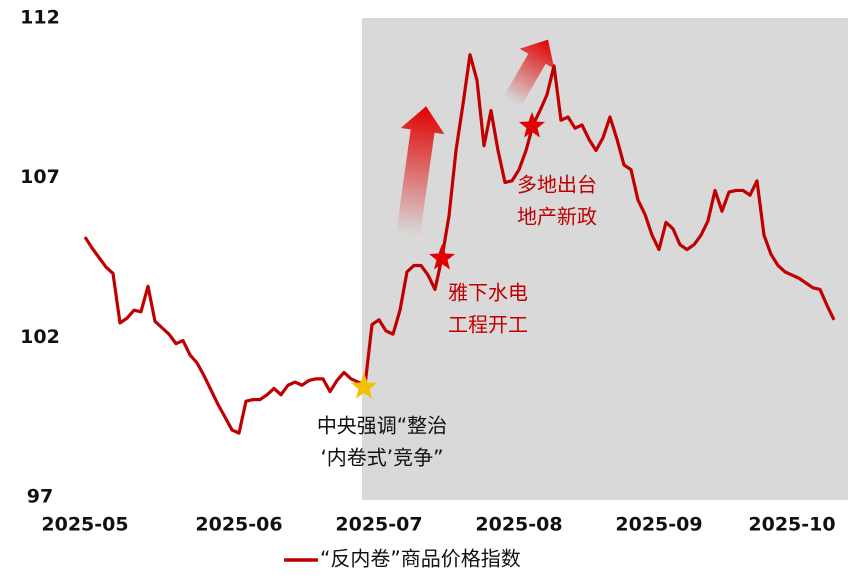 The width and height of the screenshot is (864, 580). What do you see at coordinates (378, 525) in the screenshot?
I see `x-tick-label: 2025-07` at bounding box center [378, 525].